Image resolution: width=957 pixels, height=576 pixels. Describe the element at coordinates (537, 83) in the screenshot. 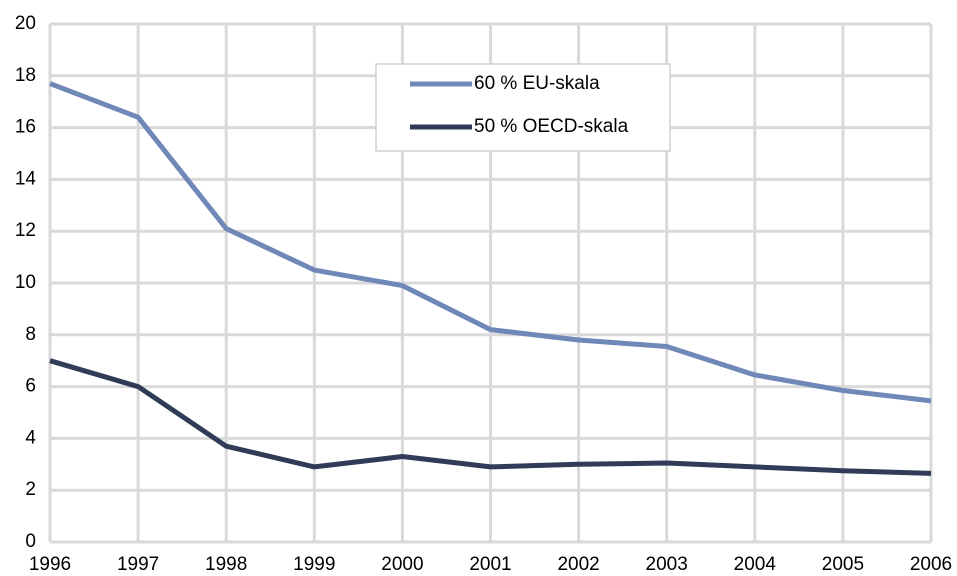

I see `legend-label: 60 % EU-skala` at that location.